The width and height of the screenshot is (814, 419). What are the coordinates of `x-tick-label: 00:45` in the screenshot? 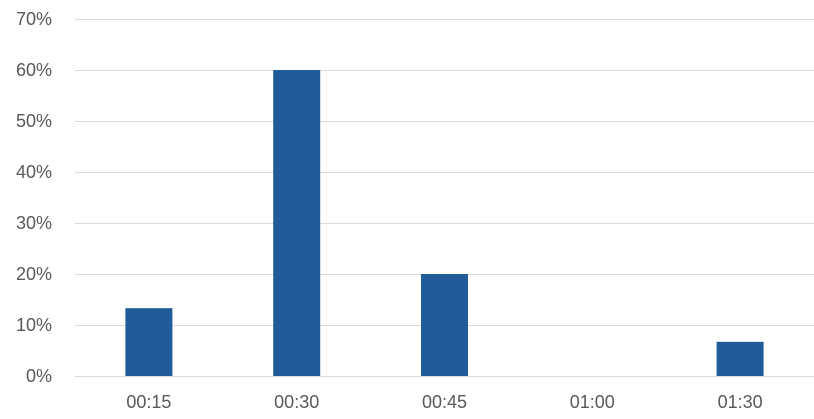 It's located at (444, 402).